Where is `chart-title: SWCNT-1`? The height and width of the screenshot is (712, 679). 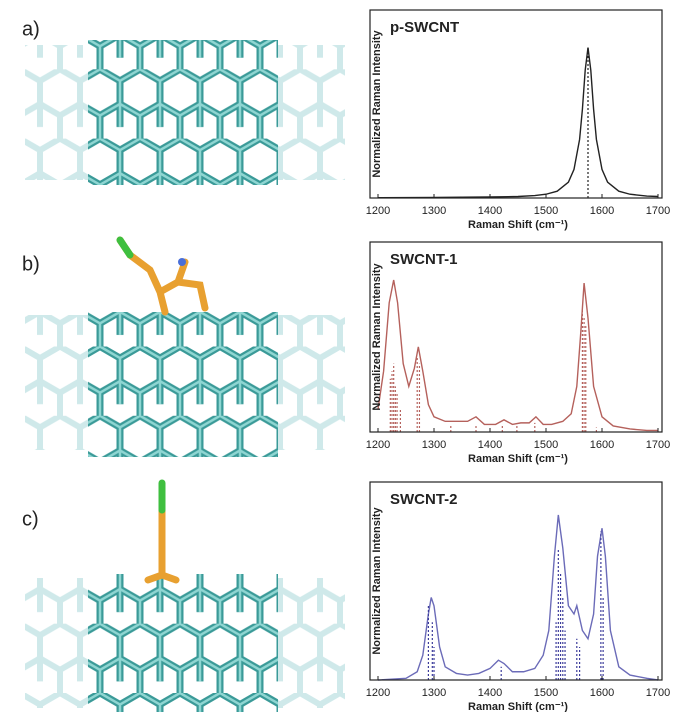 chart-title: SWCNT-1 is located at coordinates (424, 259).